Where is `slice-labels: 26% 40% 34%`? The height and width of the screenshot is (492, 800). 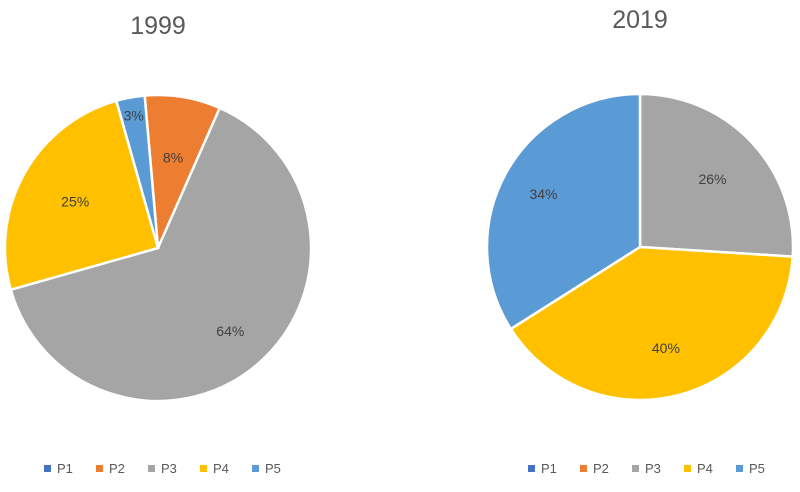
slice-labels: 26% 40% 34% is located at coordinates (627, 263).